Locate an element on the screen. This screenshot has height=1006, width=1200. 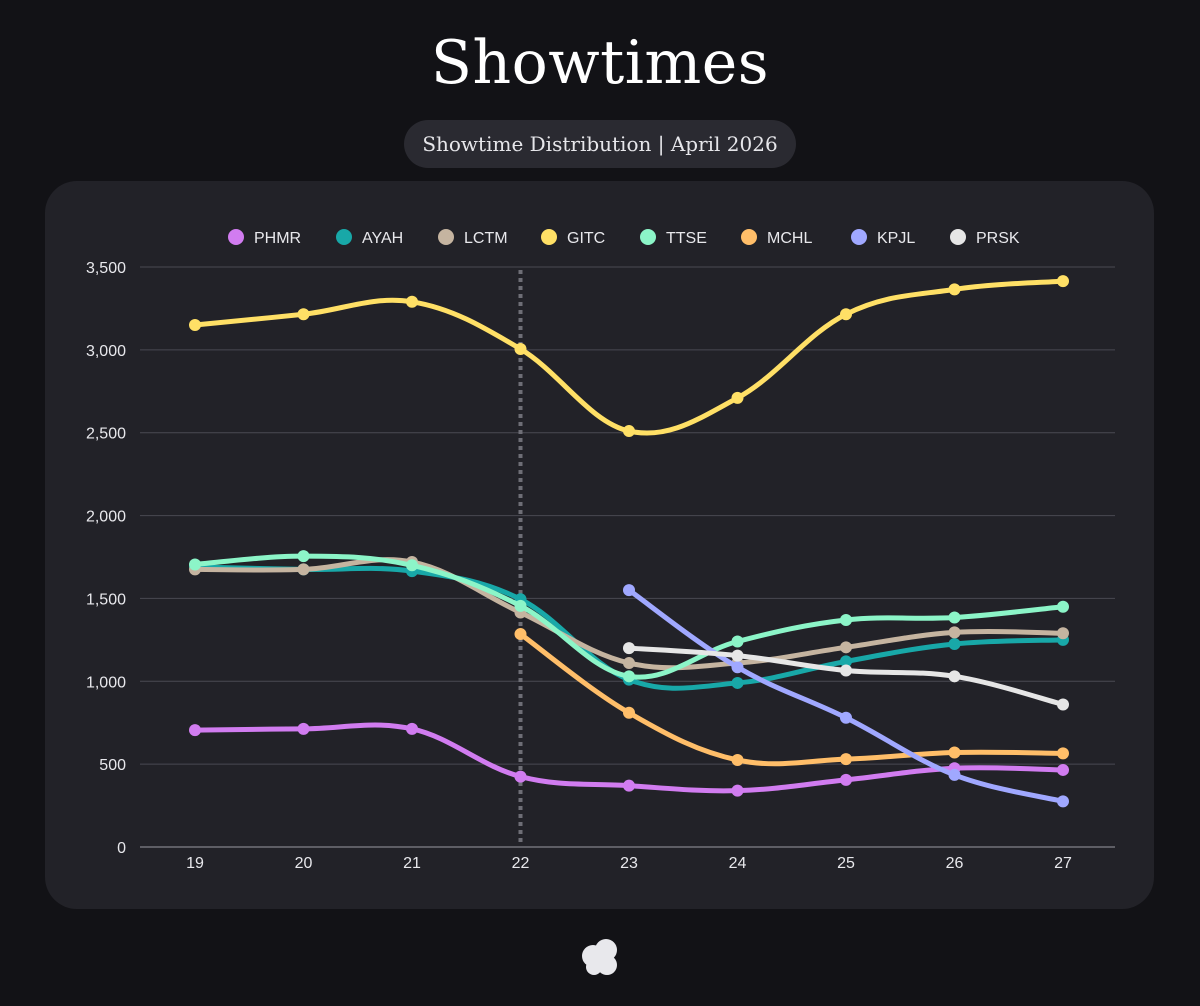
series-prsk is located at coordinates (846, 676).